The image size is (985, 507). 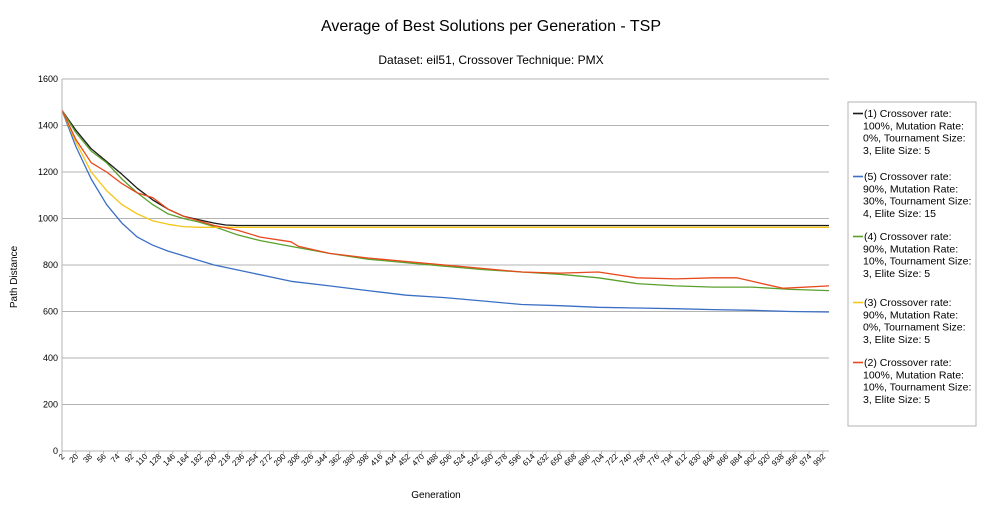 What do you see at coordinates (115, 458) in the screenshot?
I see `x-tick-label: 74` at bounding box center [115, 458].